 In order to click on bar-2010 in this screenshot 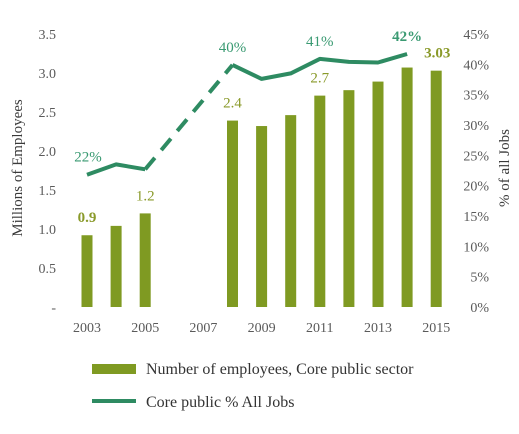, I will do `click(291, 211)`.